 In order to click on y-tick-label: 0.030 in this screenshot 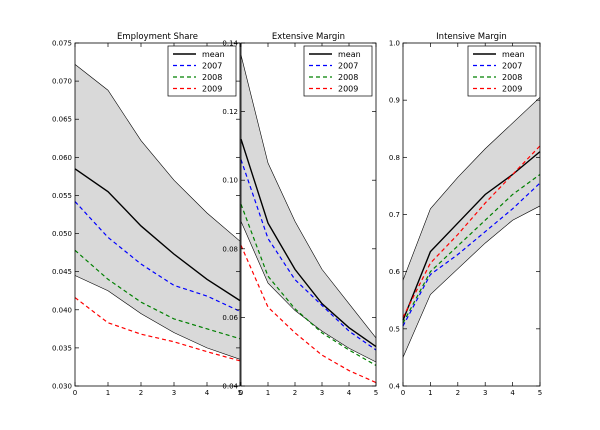, I will do `click(62, 387)`.